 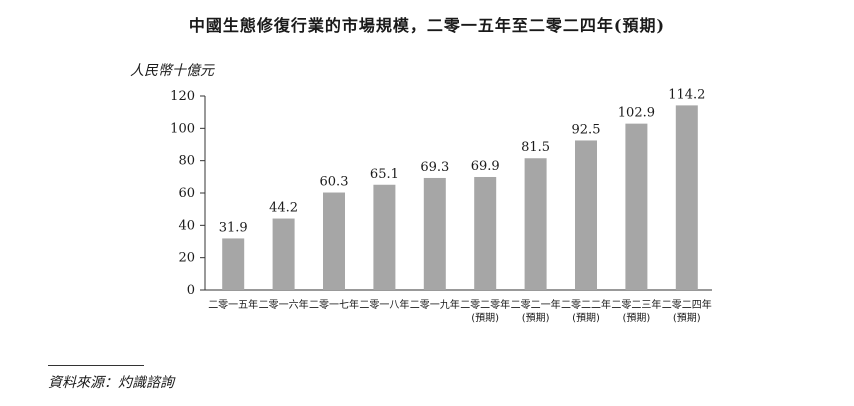 What do you see at coordinates (182, 96) in the screenshot?
I see `y-tick-label: 120` at bounding box center [182, 96].